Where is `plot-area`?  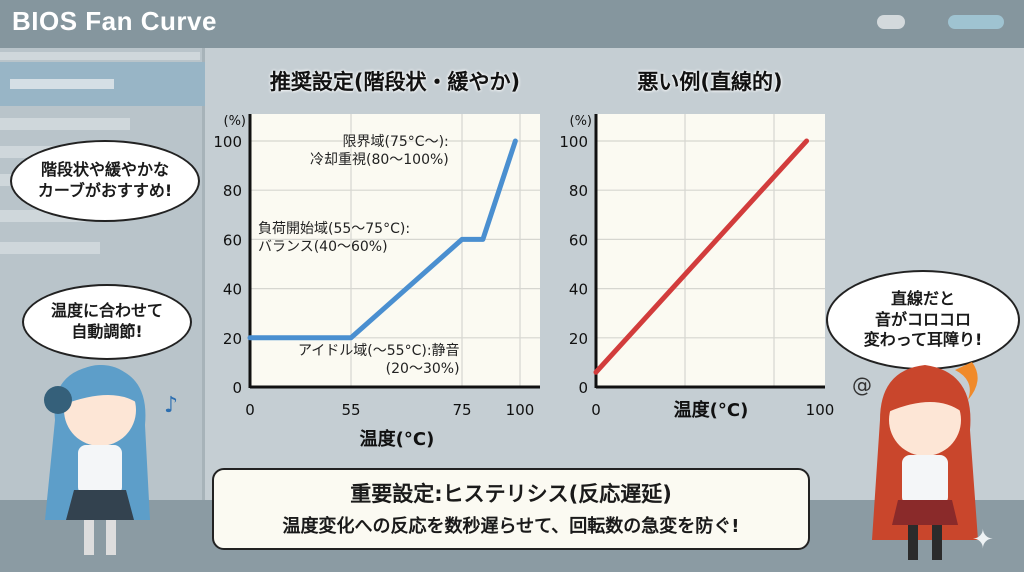 plot-area is located at coordinates (395, 250).